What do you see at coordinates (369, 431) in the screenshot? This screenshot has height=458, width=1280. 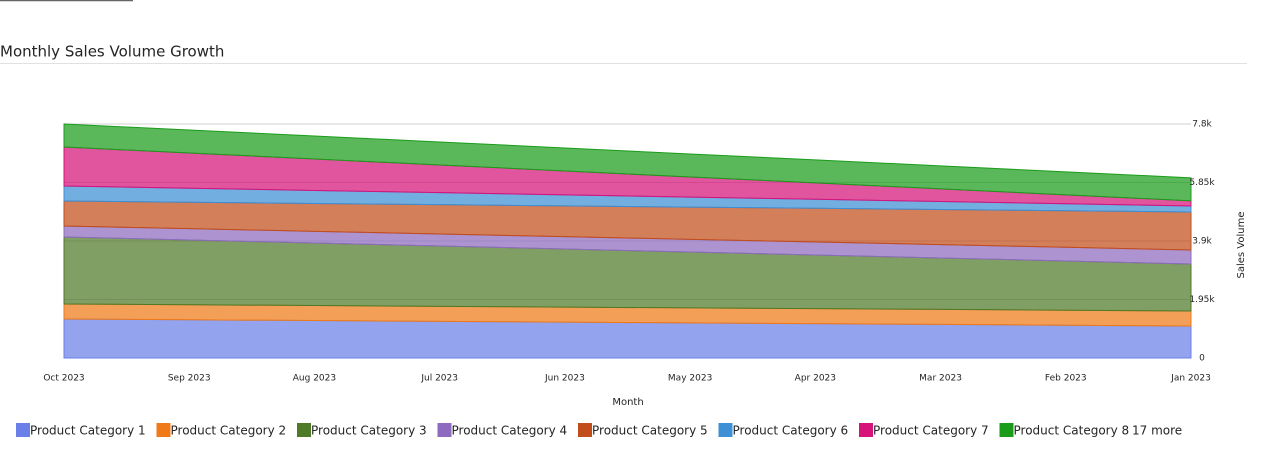 I see `legend-label: Product Category 3` at bounding box center [369, 431].